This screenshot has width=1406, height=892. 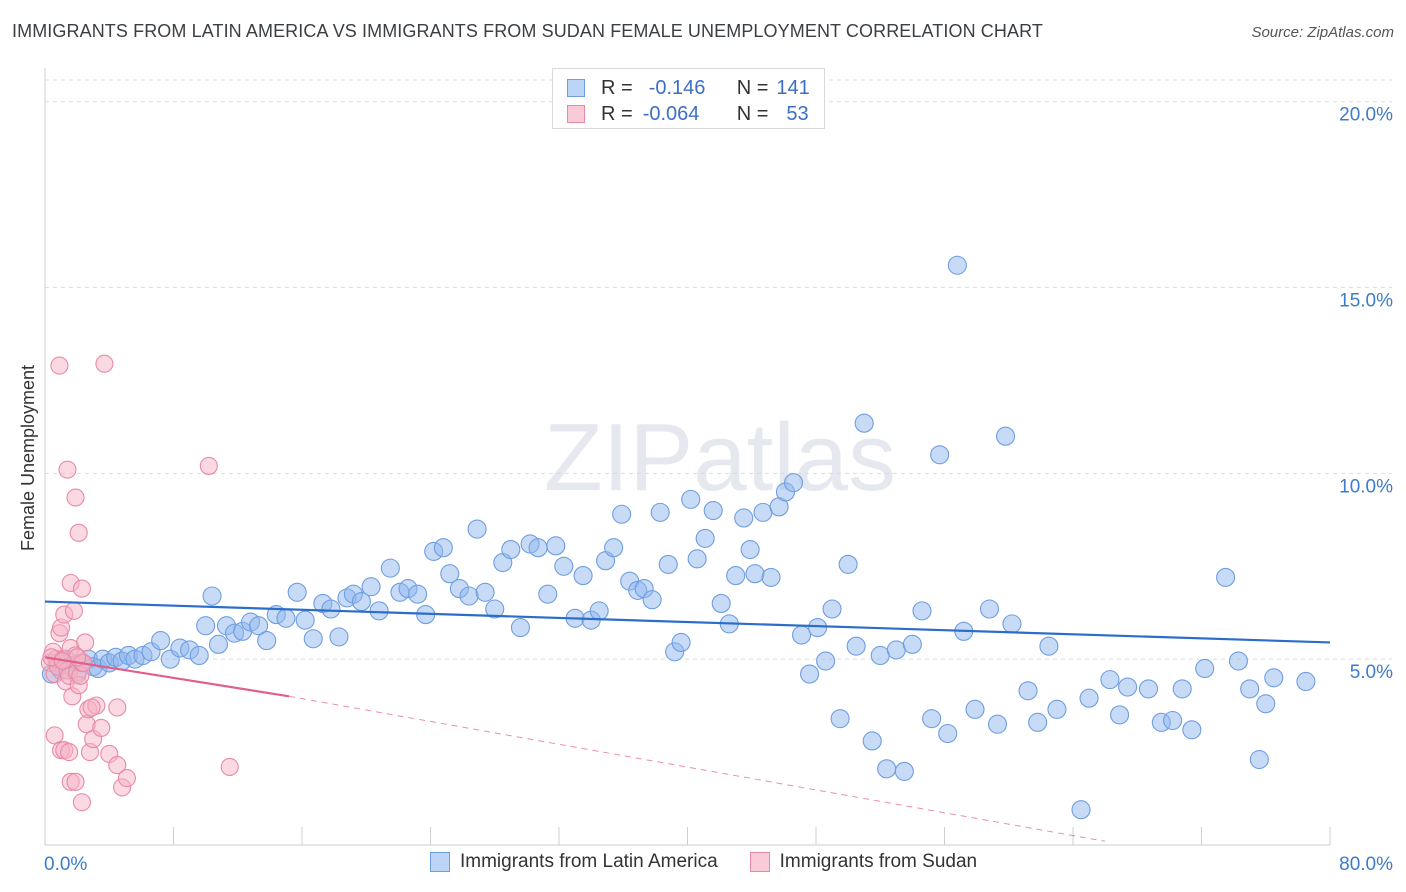 I want to click on x-tick-label: 80.0%, so click(x=1366, y=864).